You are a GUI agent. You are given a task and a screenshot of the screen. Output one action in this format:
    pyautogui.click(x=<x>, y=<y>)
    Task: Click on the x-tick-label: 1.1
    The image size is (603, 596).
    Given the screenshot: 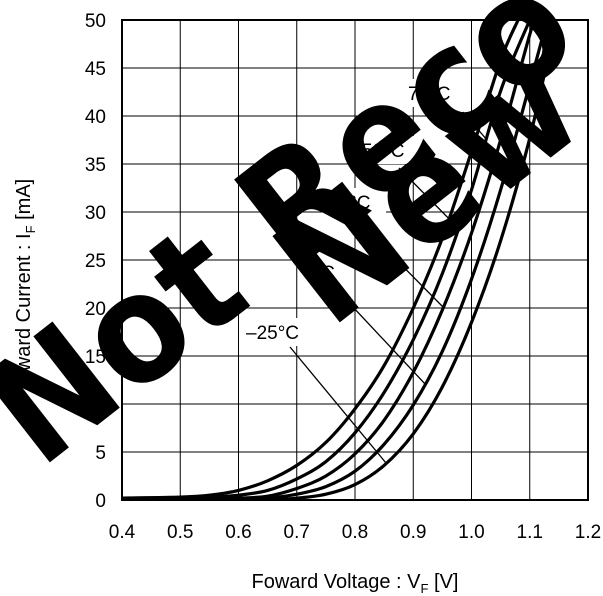 What is the action you would take?
    pyautogui.click(x=530, y=532)
    